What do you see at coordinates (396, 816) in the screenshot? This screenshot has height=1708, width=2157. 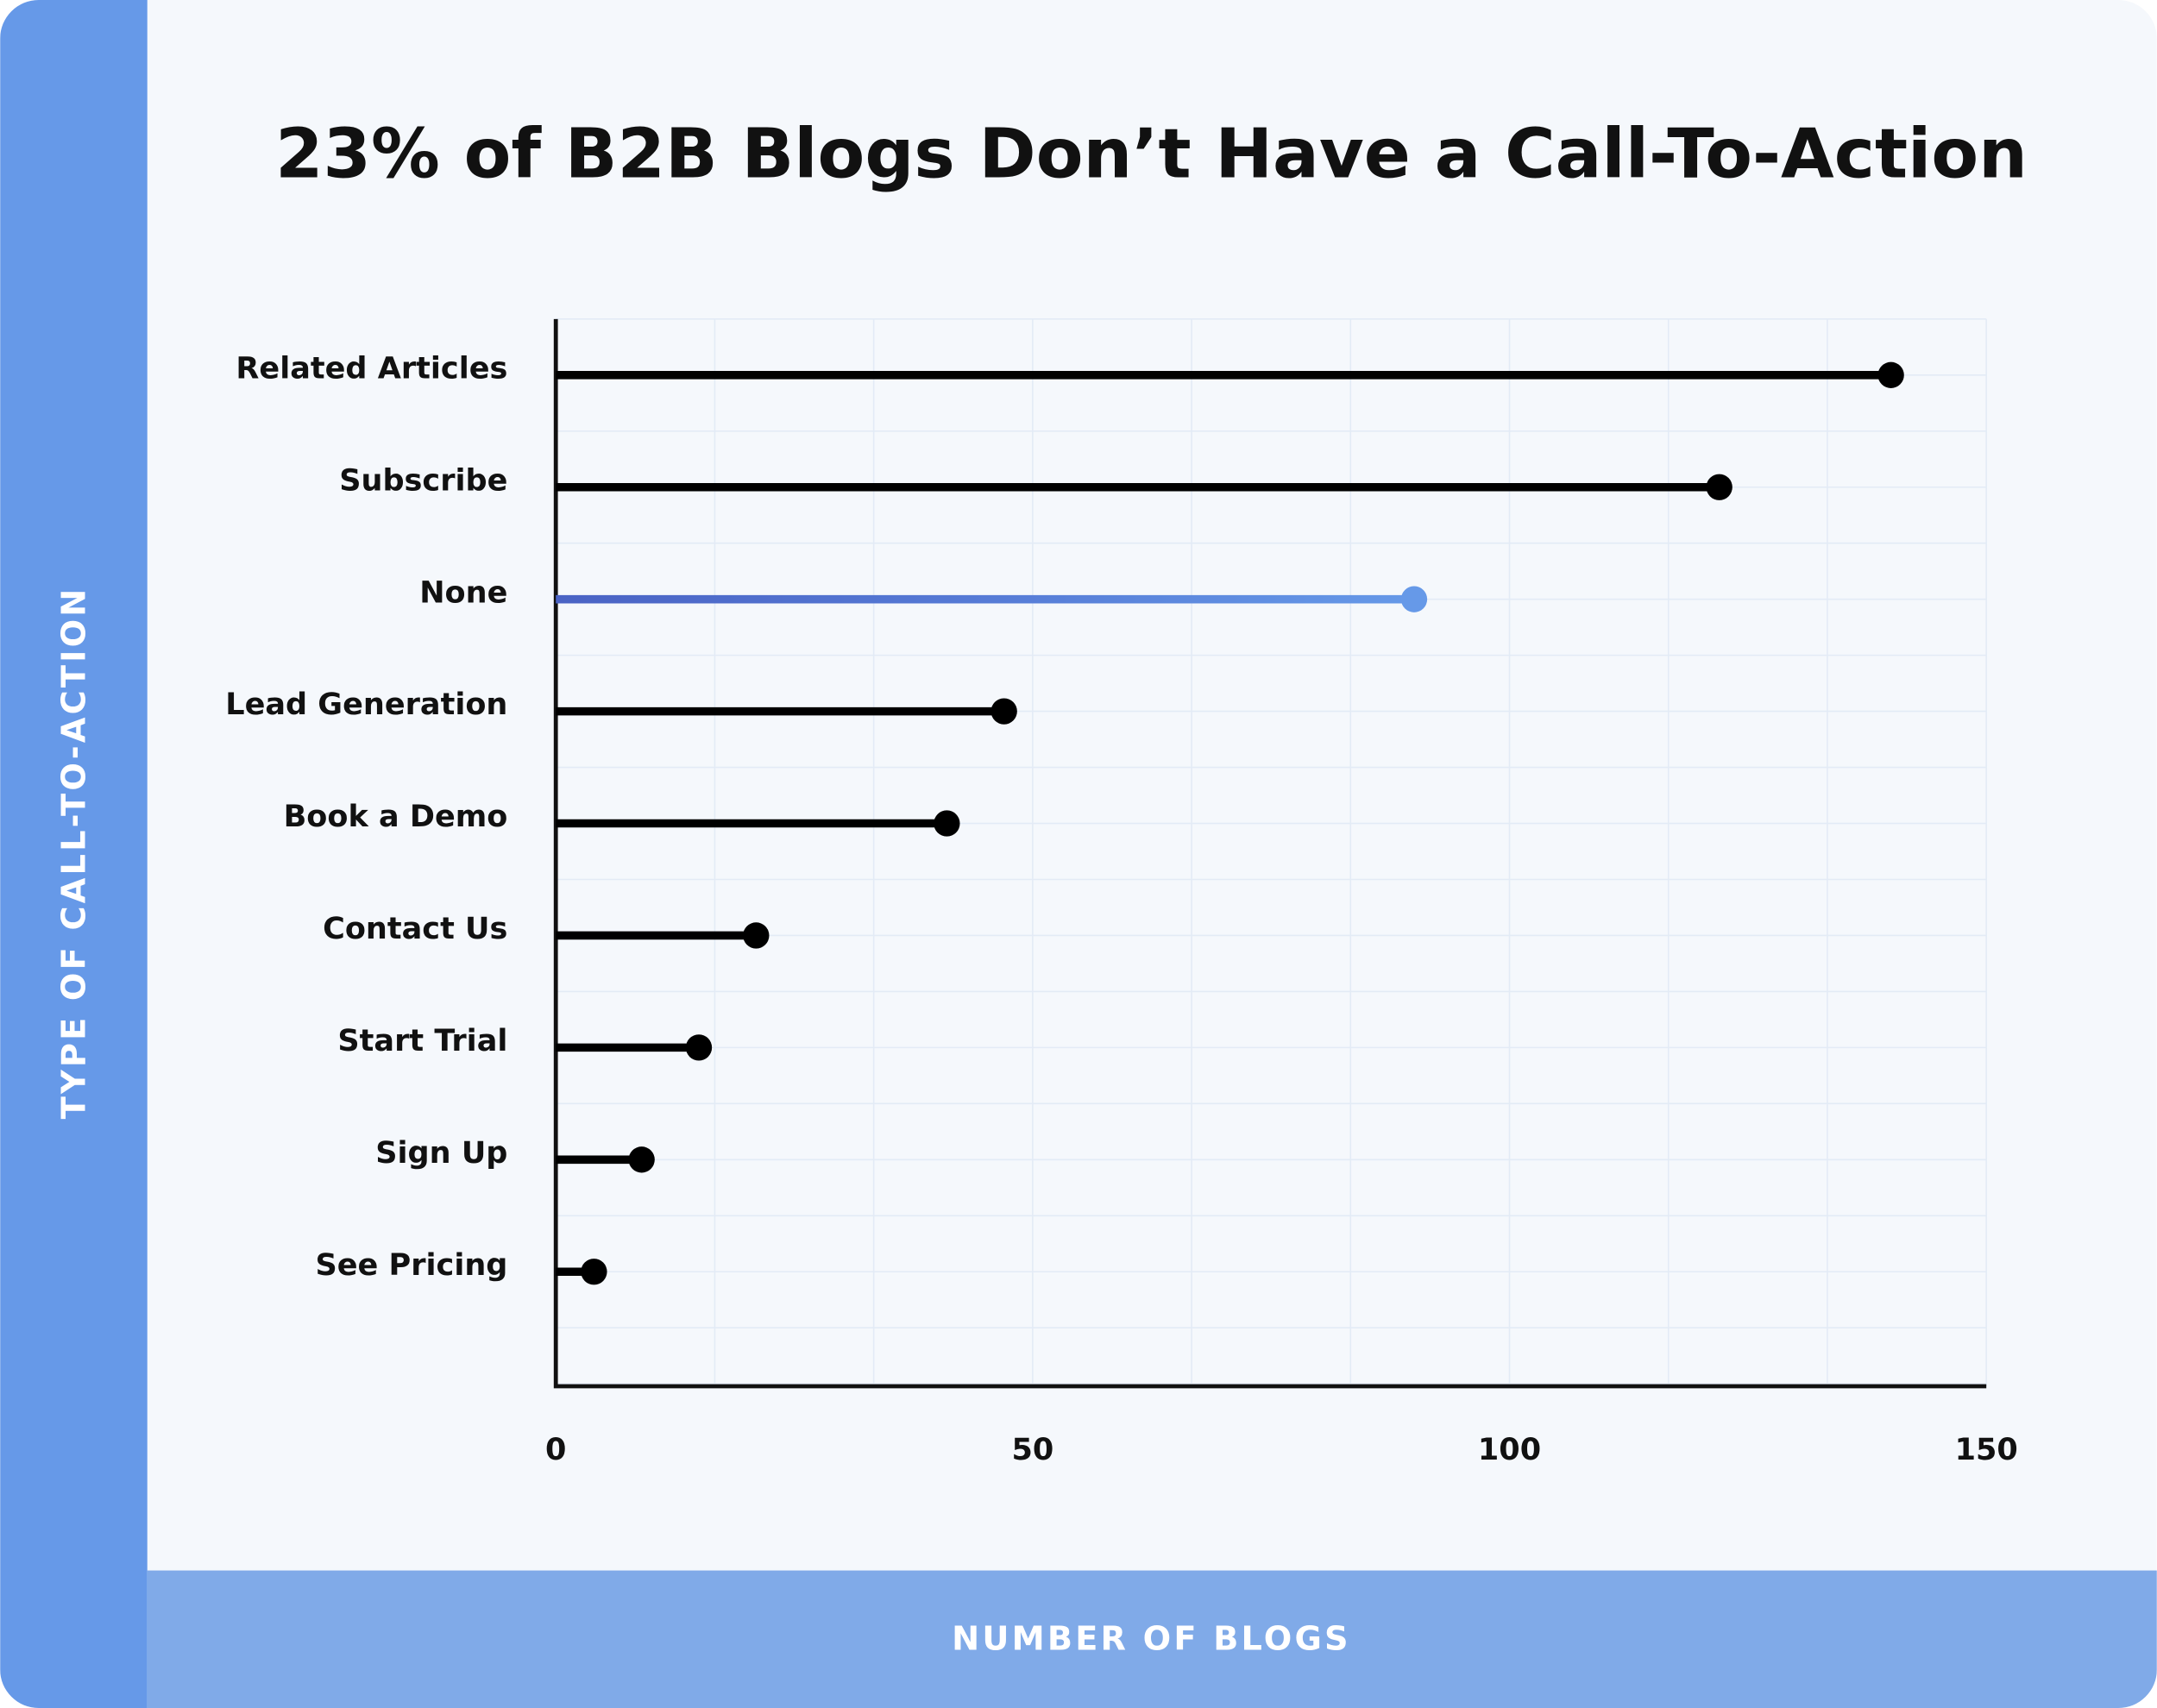 I see `y-tick-label: Book a Demo` at bounding box center [396, 816].